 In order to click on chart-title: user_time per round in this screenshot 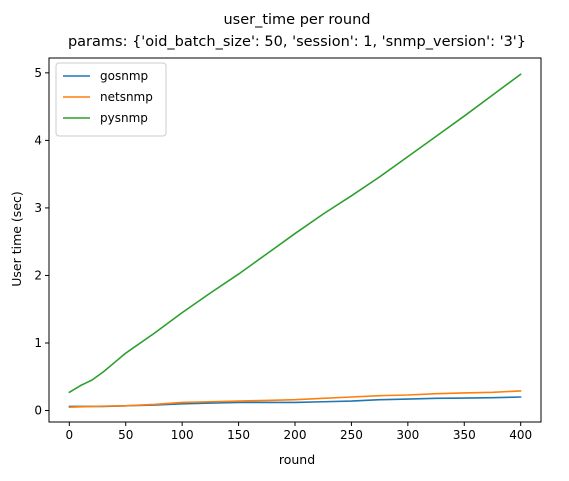, I will do `click(296, 20)`.